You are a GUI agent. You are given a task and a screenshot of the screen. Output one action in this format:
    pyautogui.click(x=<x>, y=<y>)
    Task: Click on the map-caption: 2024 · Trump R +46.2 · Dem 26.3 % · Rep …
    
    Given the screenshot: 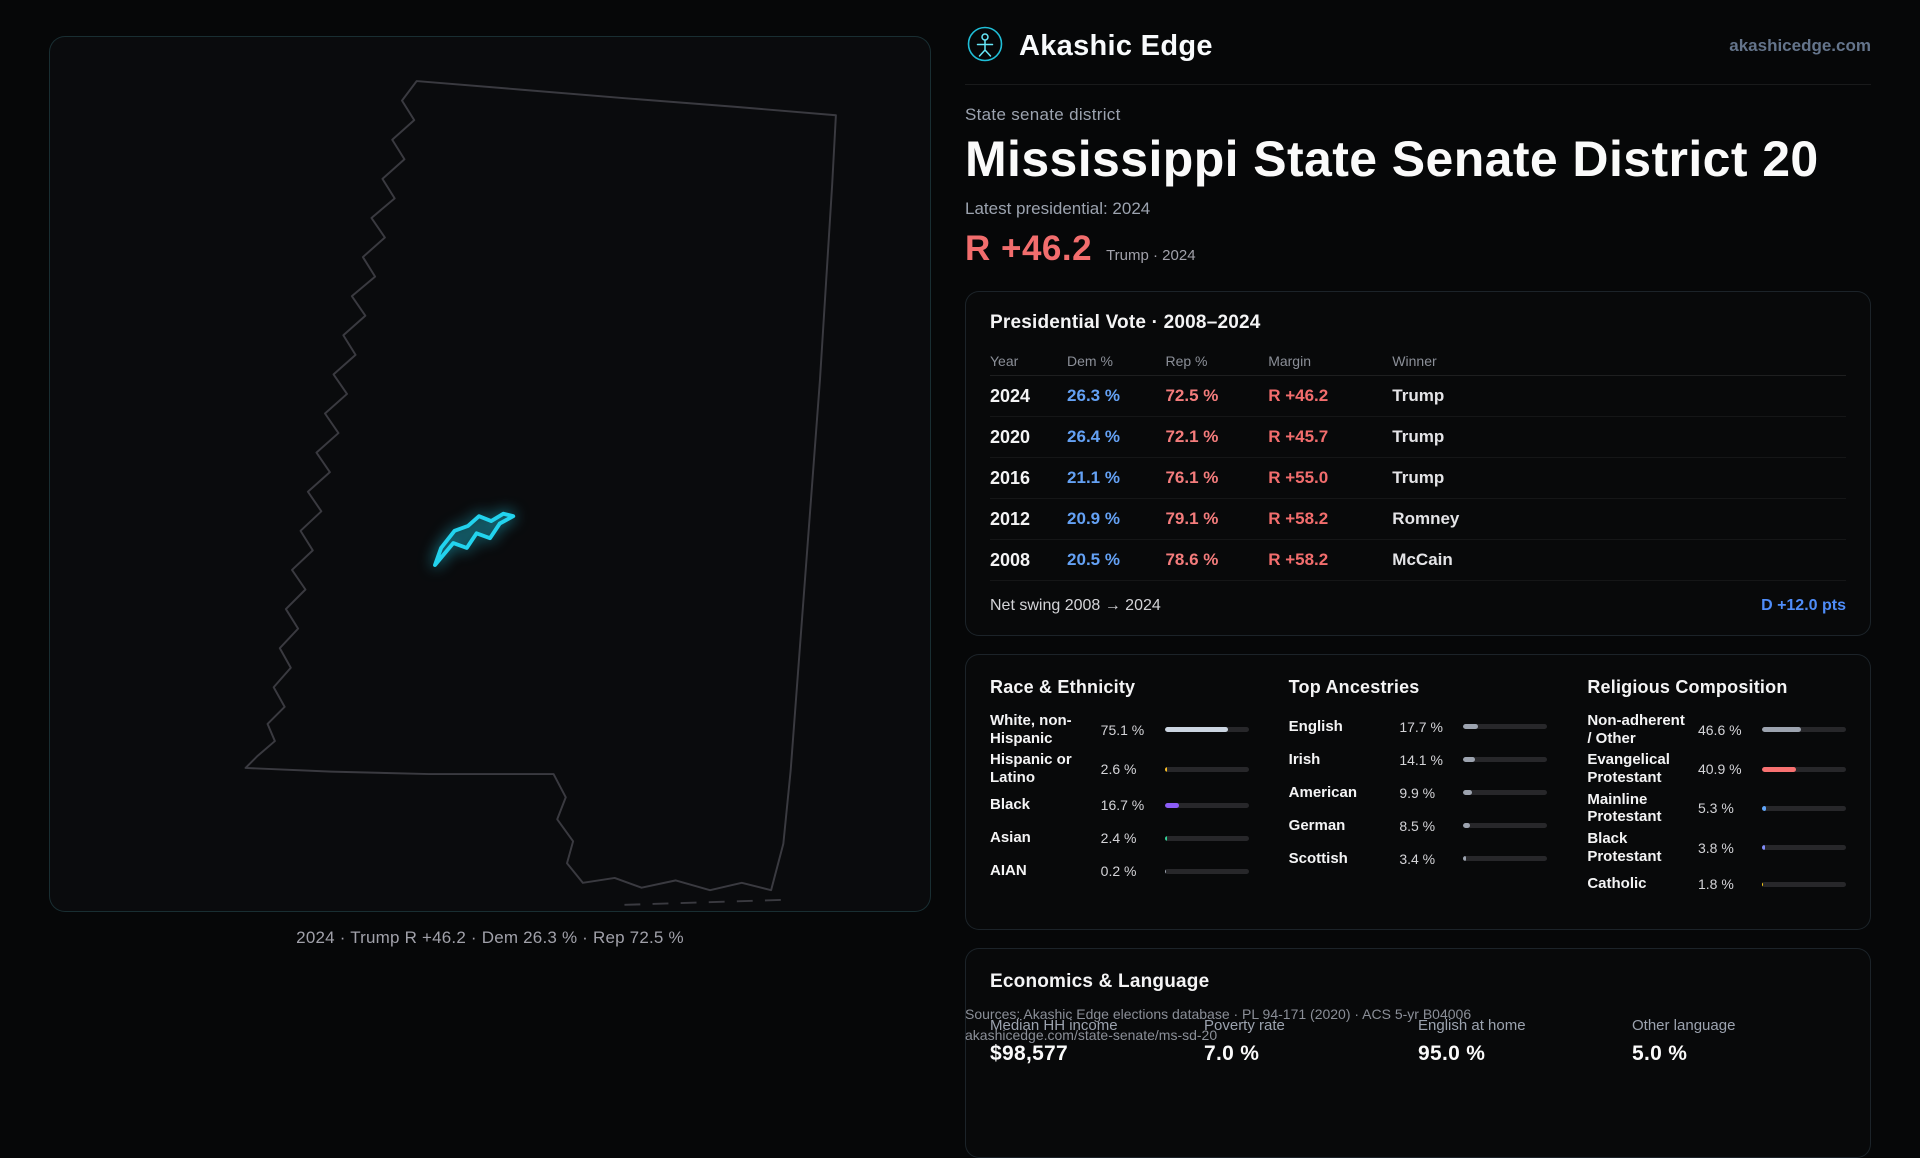 What is the action you would take?
    pyautogui.click(x=490, y=937)
    